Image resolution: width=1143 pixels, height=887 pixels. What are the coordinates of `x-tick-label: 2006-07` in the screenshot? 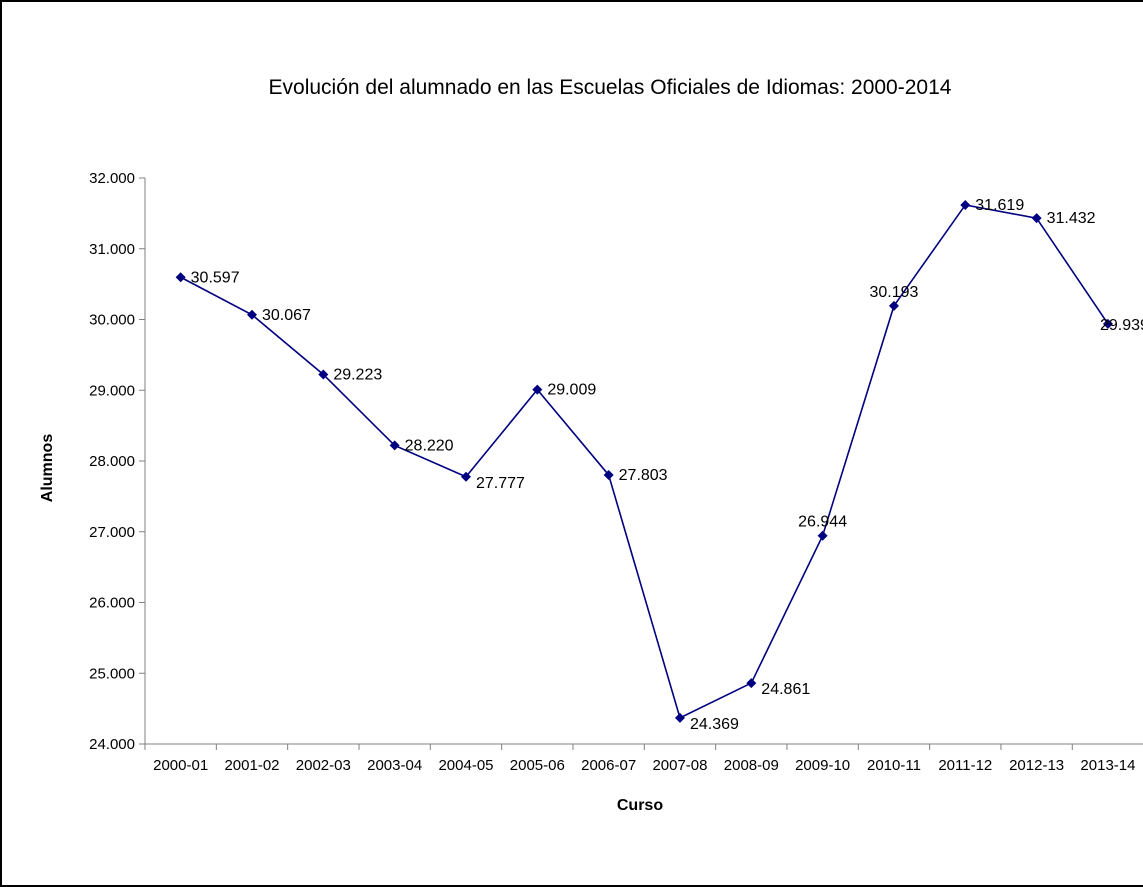 It's located at (608, 765).